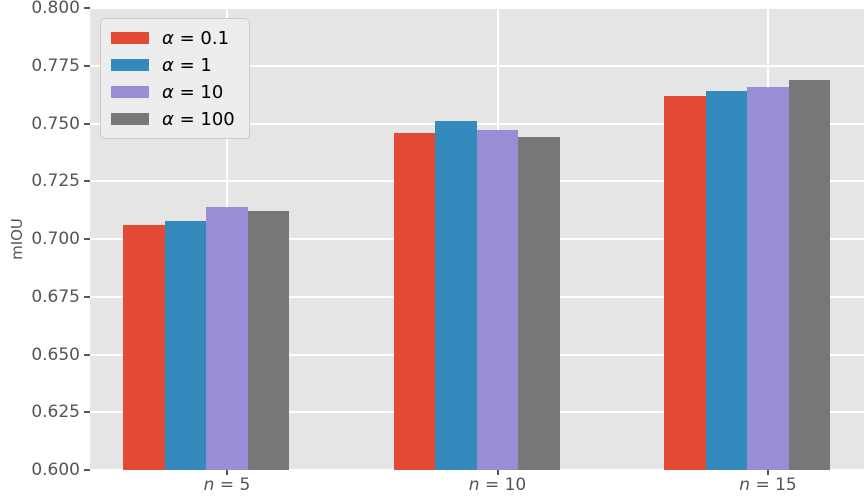 This screenshot has width=864, height=498. Describe the element at coordinates (55, 239) in the screenshot. I see `y-tick-label: 0.700` at that location.